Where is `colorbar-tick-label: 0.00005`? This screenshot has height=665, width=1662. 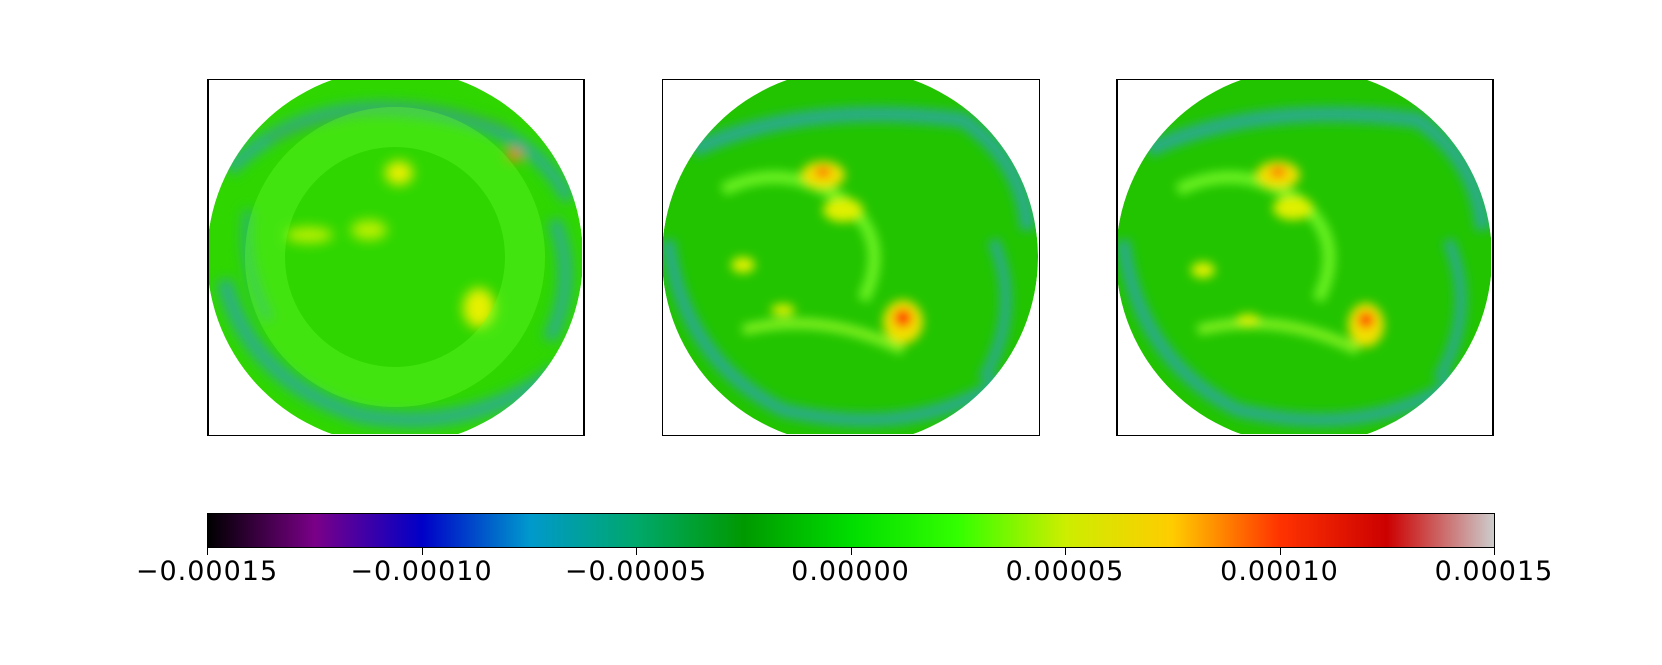 colorbar-tick-label: 0.00005 is located at coordinates (1065, 571).